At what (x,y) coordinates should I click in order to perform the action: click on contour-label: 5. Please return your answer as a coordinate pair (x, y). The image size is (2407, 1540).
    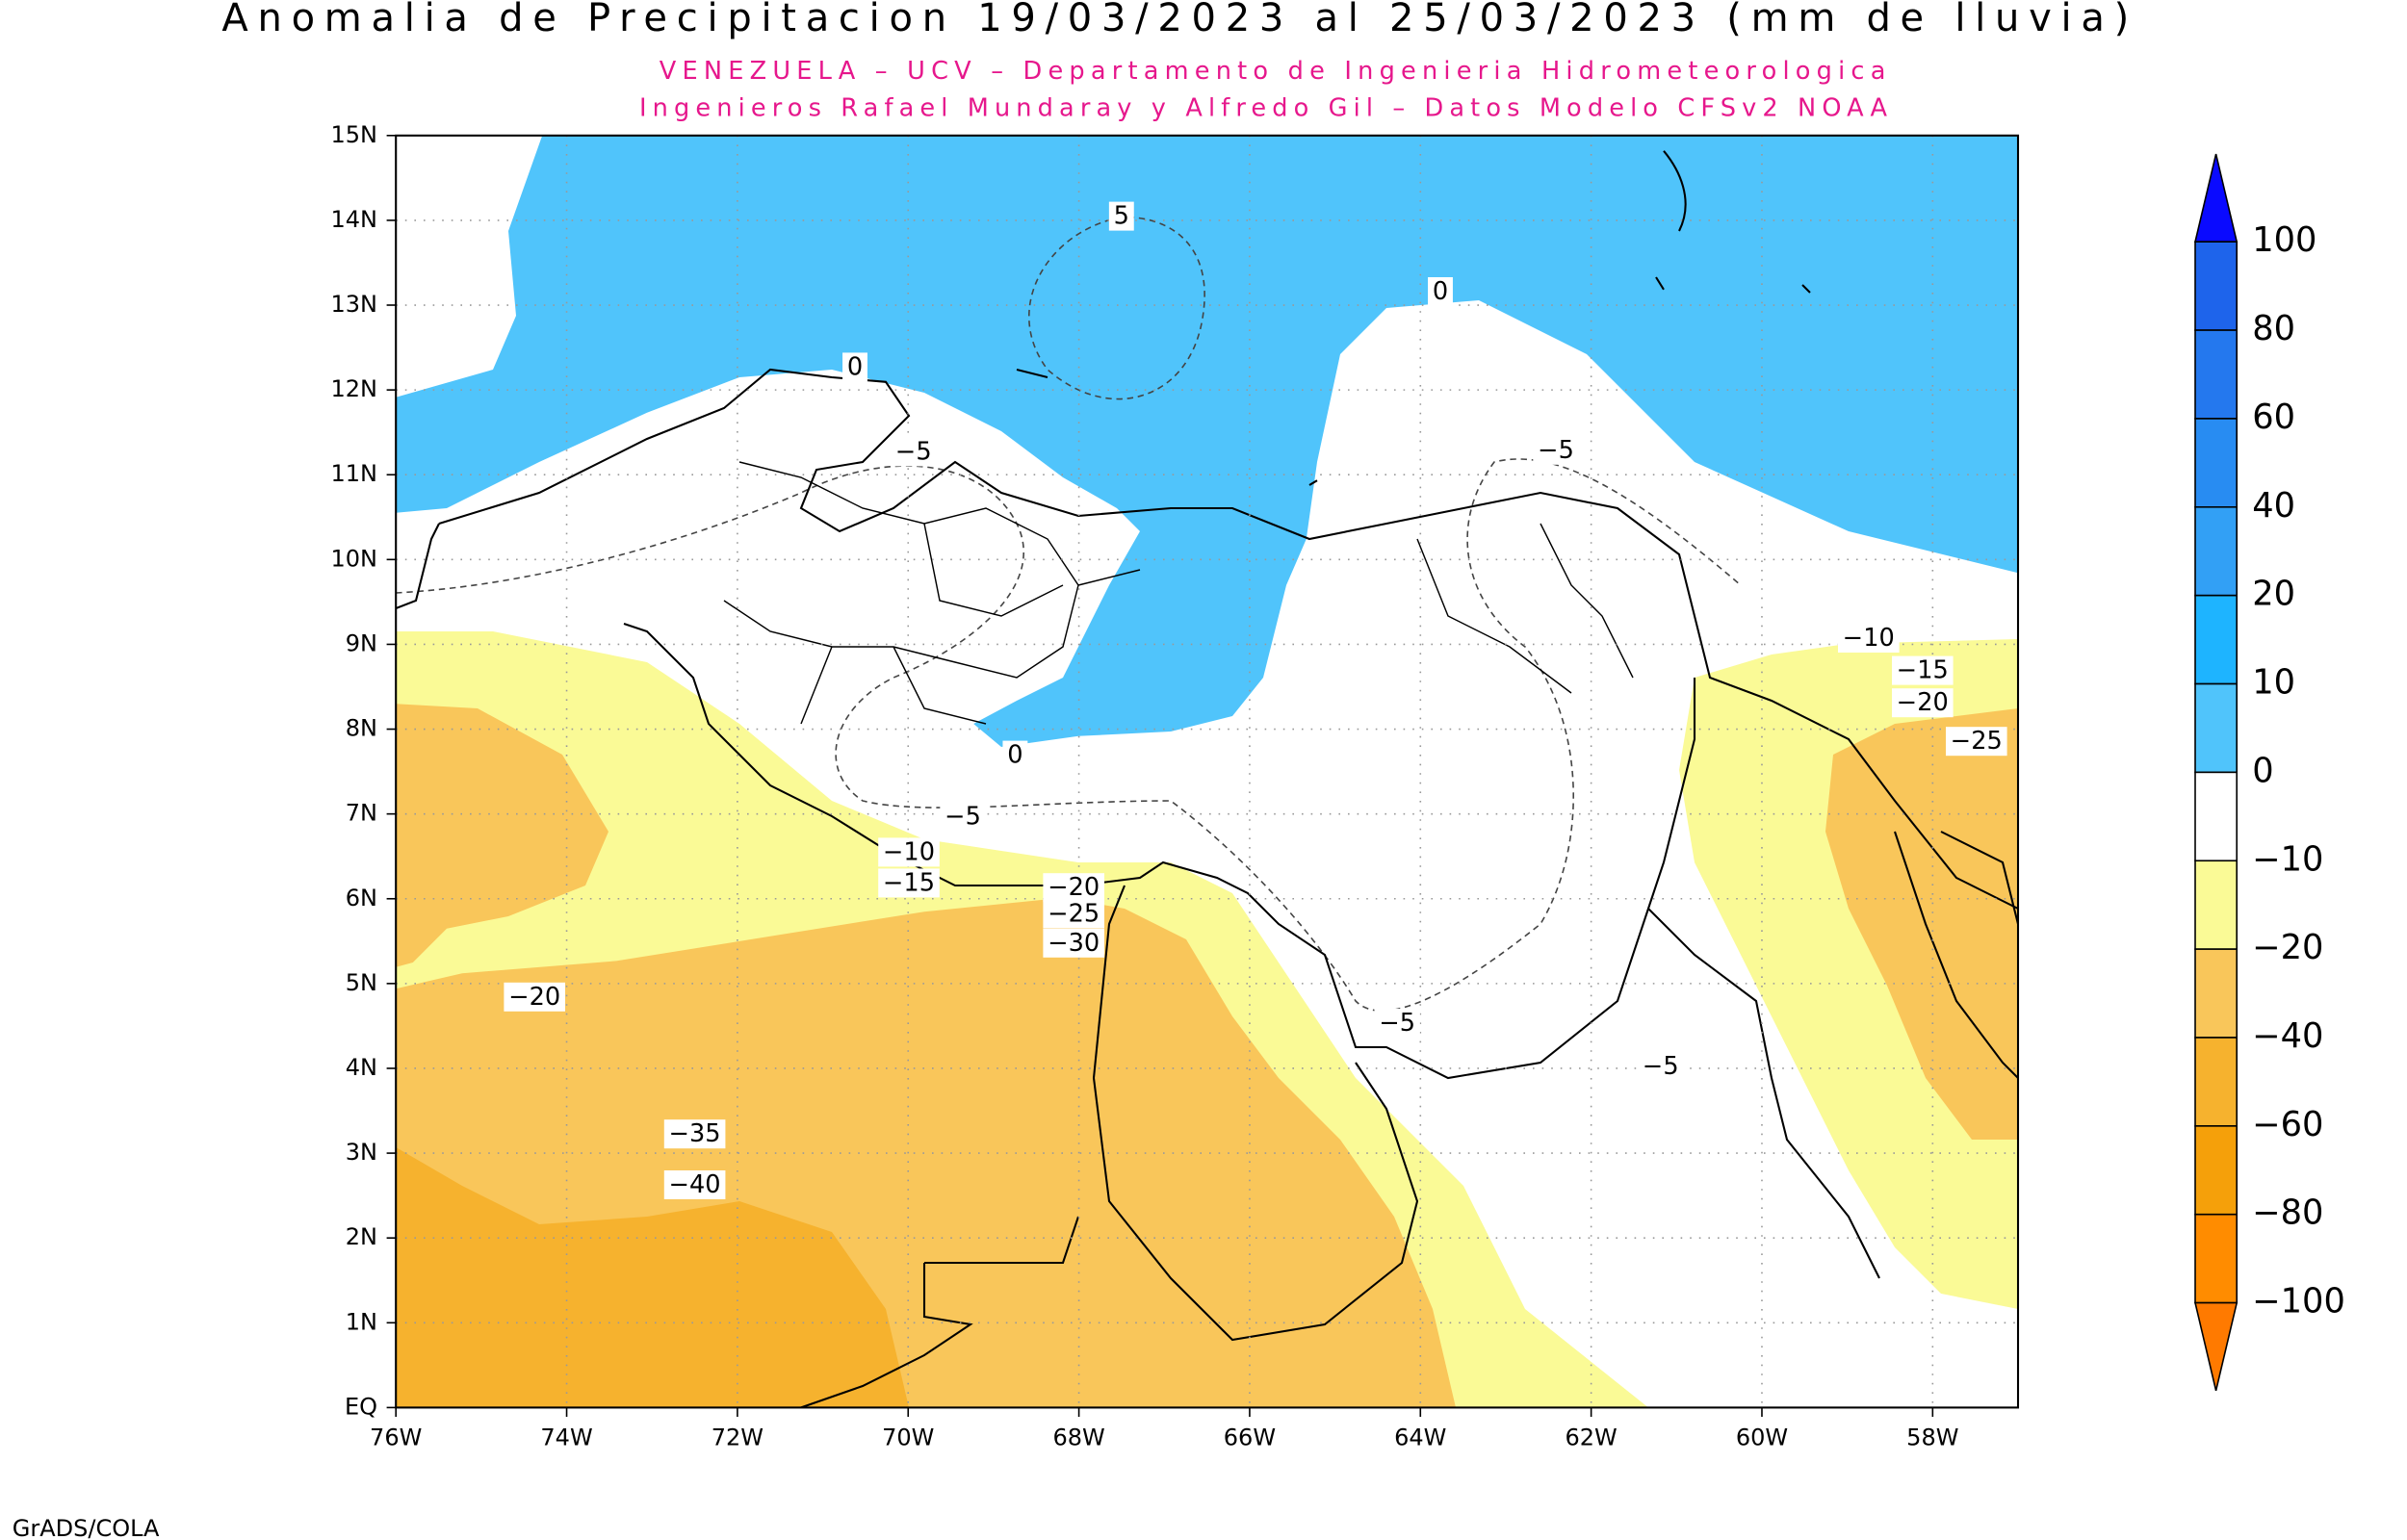
    Looking at the image, I should click on (1121, 216).